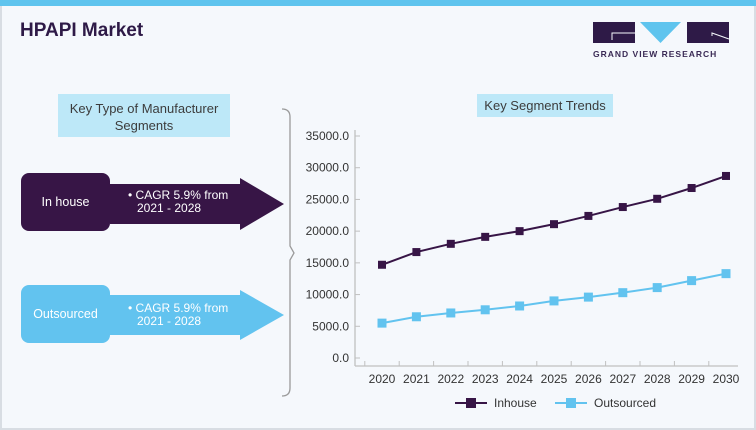 The width and height of the screenshot is (756, 430). I want to click on right-border, so click(755, 218).